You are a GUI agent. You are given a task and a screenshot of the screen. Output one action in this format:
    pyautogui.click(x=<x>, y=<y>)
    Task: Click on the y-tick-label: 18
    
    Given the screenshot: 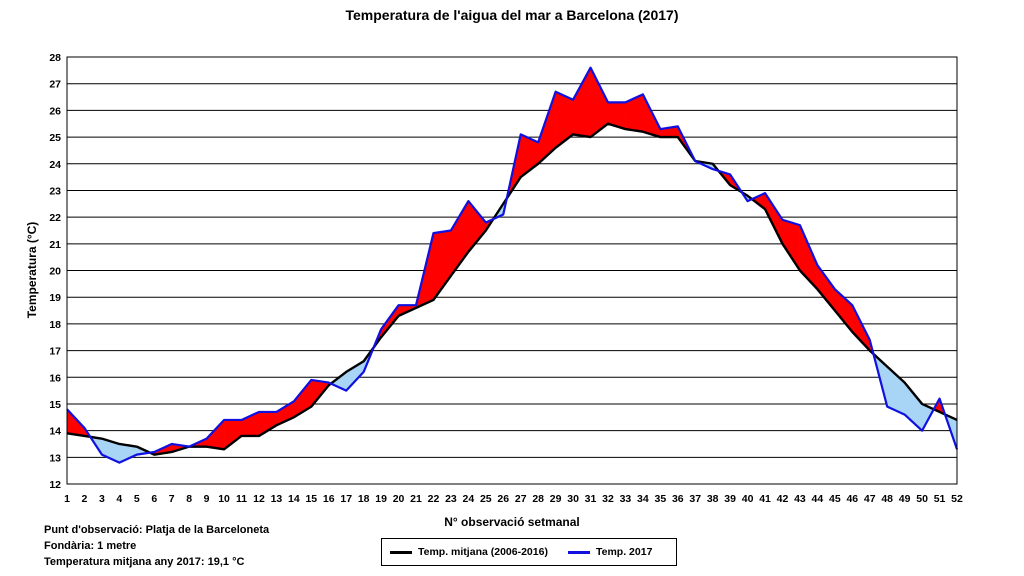 What is the action you would take?
    pyautogui.click(x=55, y=325)
    